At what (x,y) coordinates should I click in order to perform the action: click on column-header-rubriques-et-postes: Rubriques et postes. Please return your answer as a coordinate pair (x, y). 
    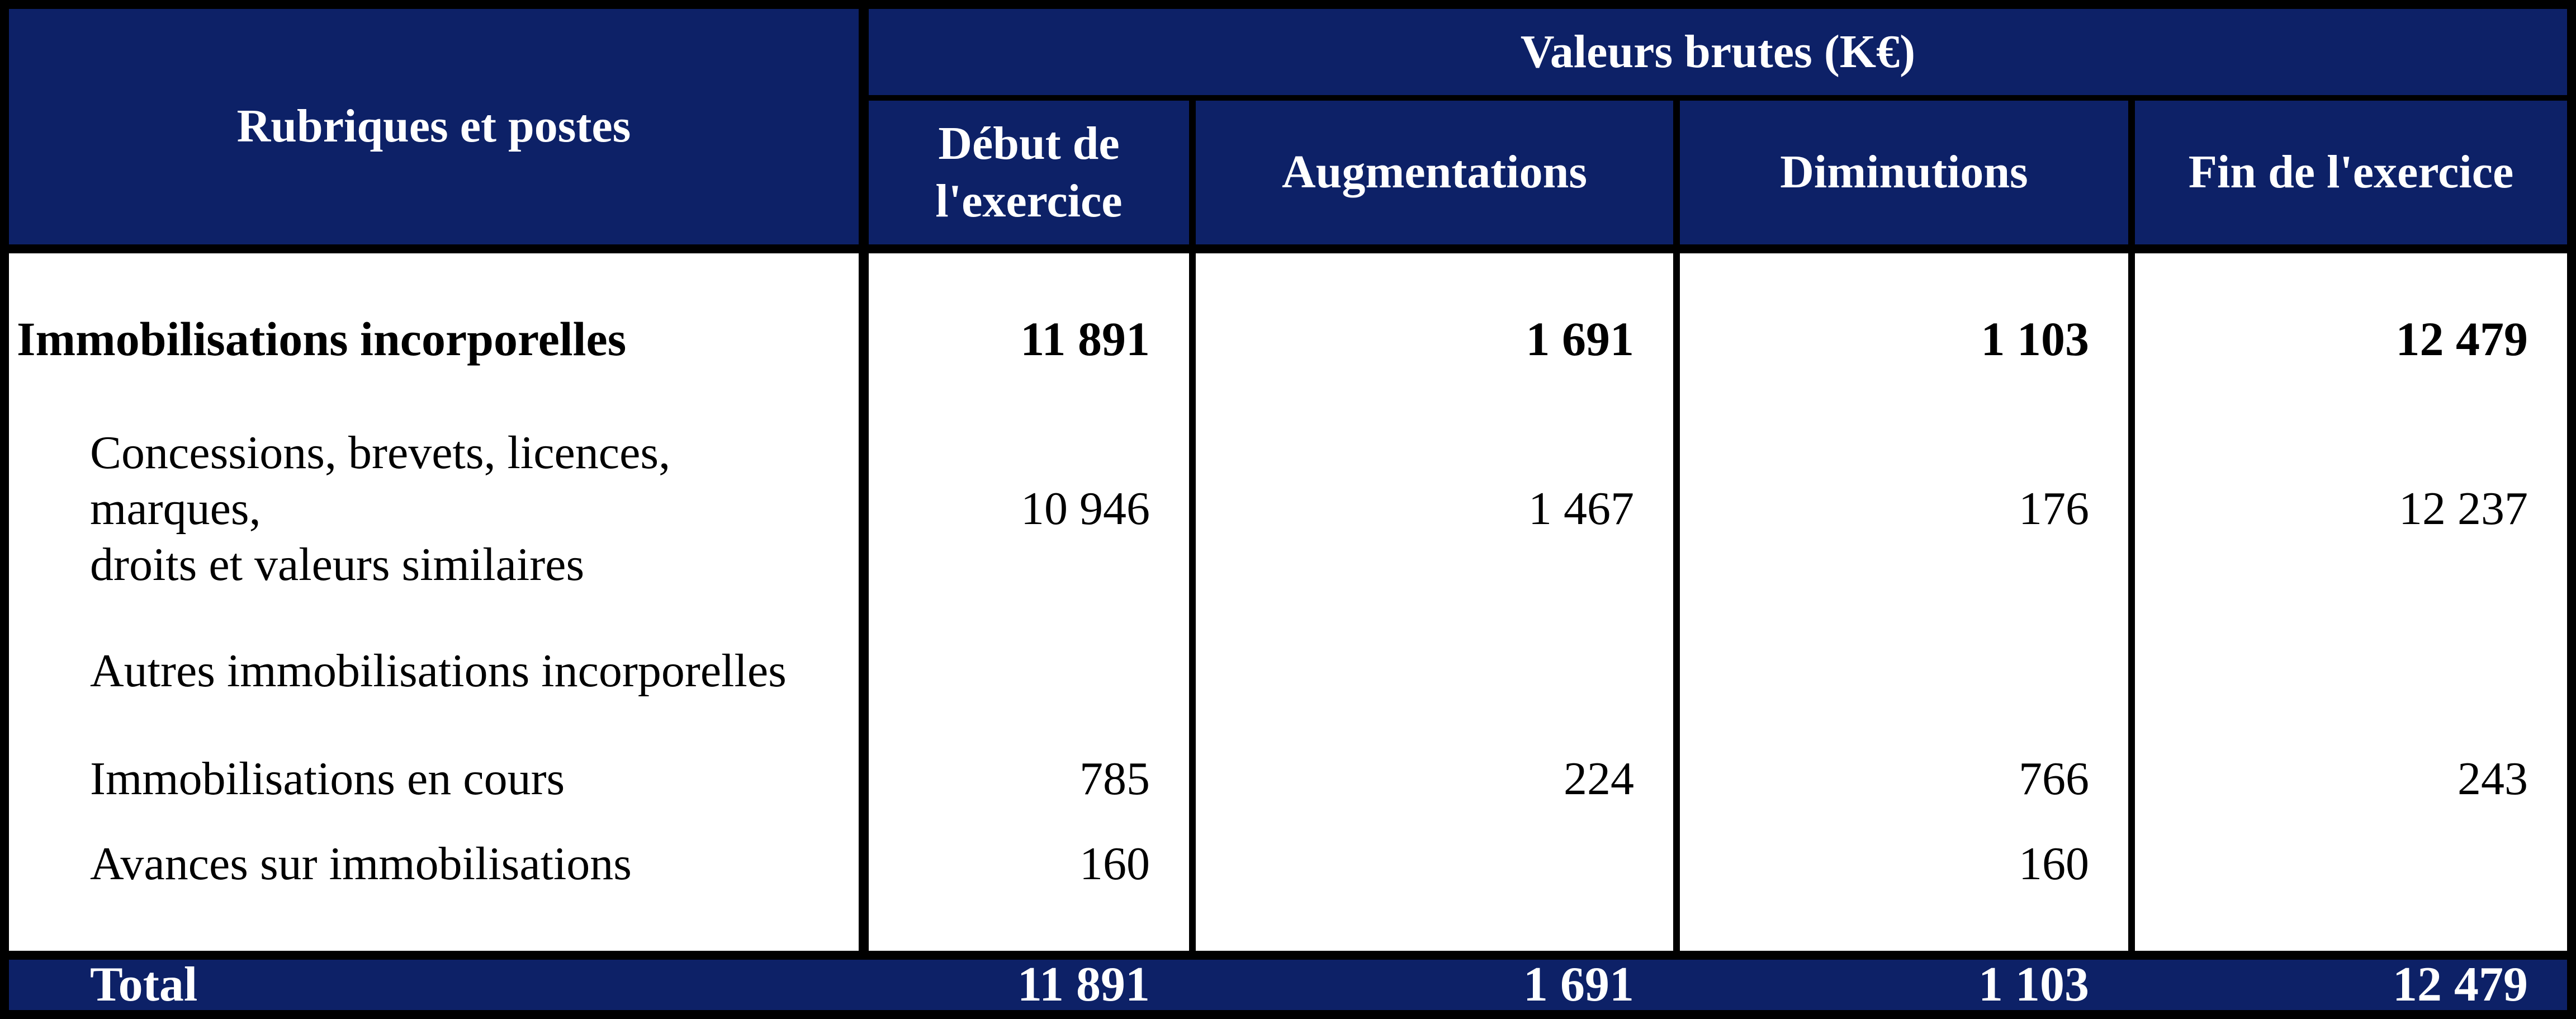
    Looking at the image, I should click on (433, 126).